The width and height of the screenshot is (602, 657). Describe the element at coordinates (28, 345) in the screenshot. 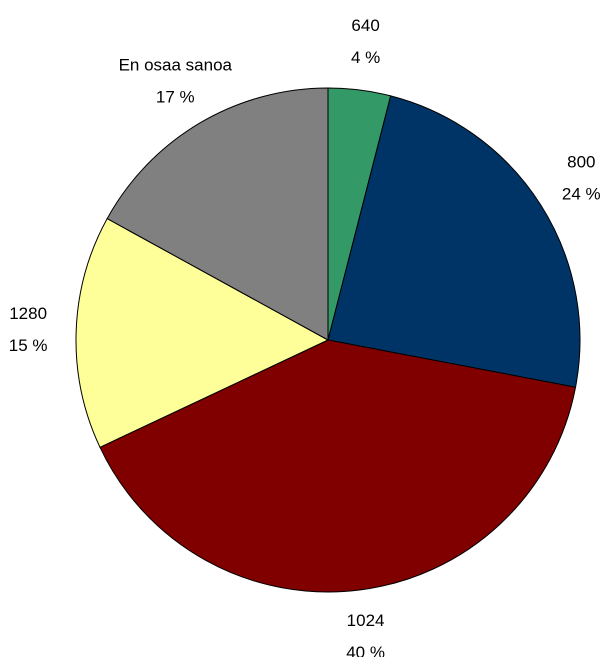

I see `slice-value-label: 15 %` at that location.